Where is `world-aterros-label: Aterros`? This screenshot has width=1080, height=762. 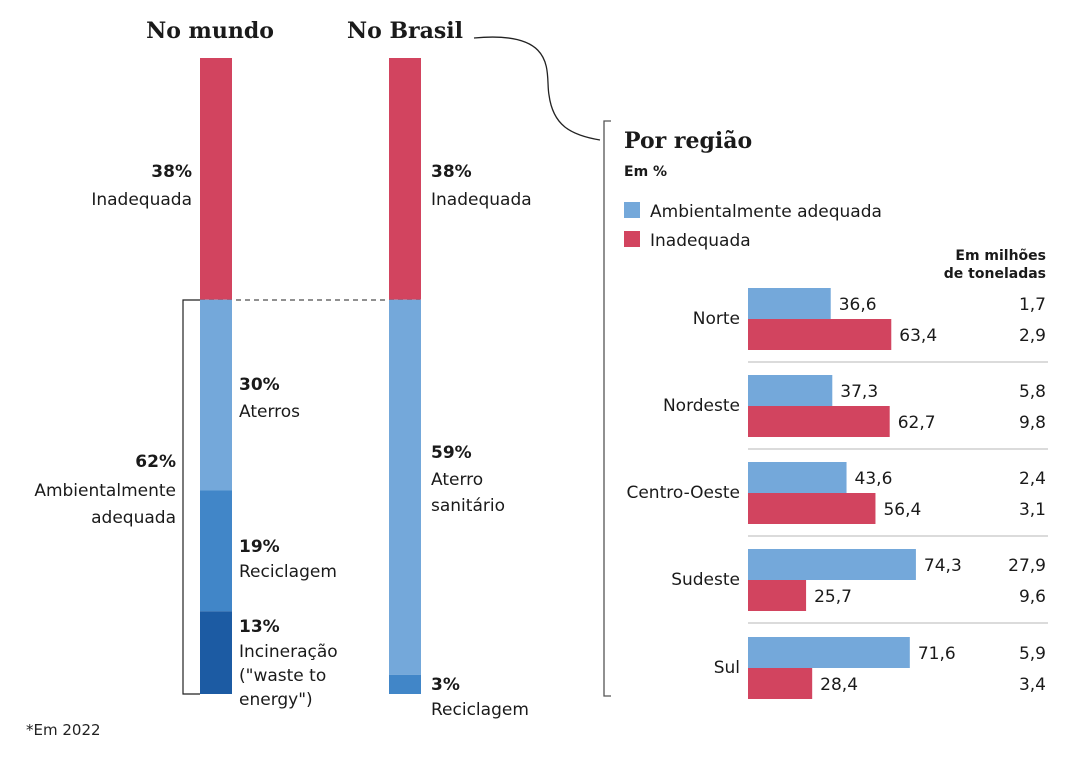
world-aterros-label: Aterros is located at coordinates (269, 412).